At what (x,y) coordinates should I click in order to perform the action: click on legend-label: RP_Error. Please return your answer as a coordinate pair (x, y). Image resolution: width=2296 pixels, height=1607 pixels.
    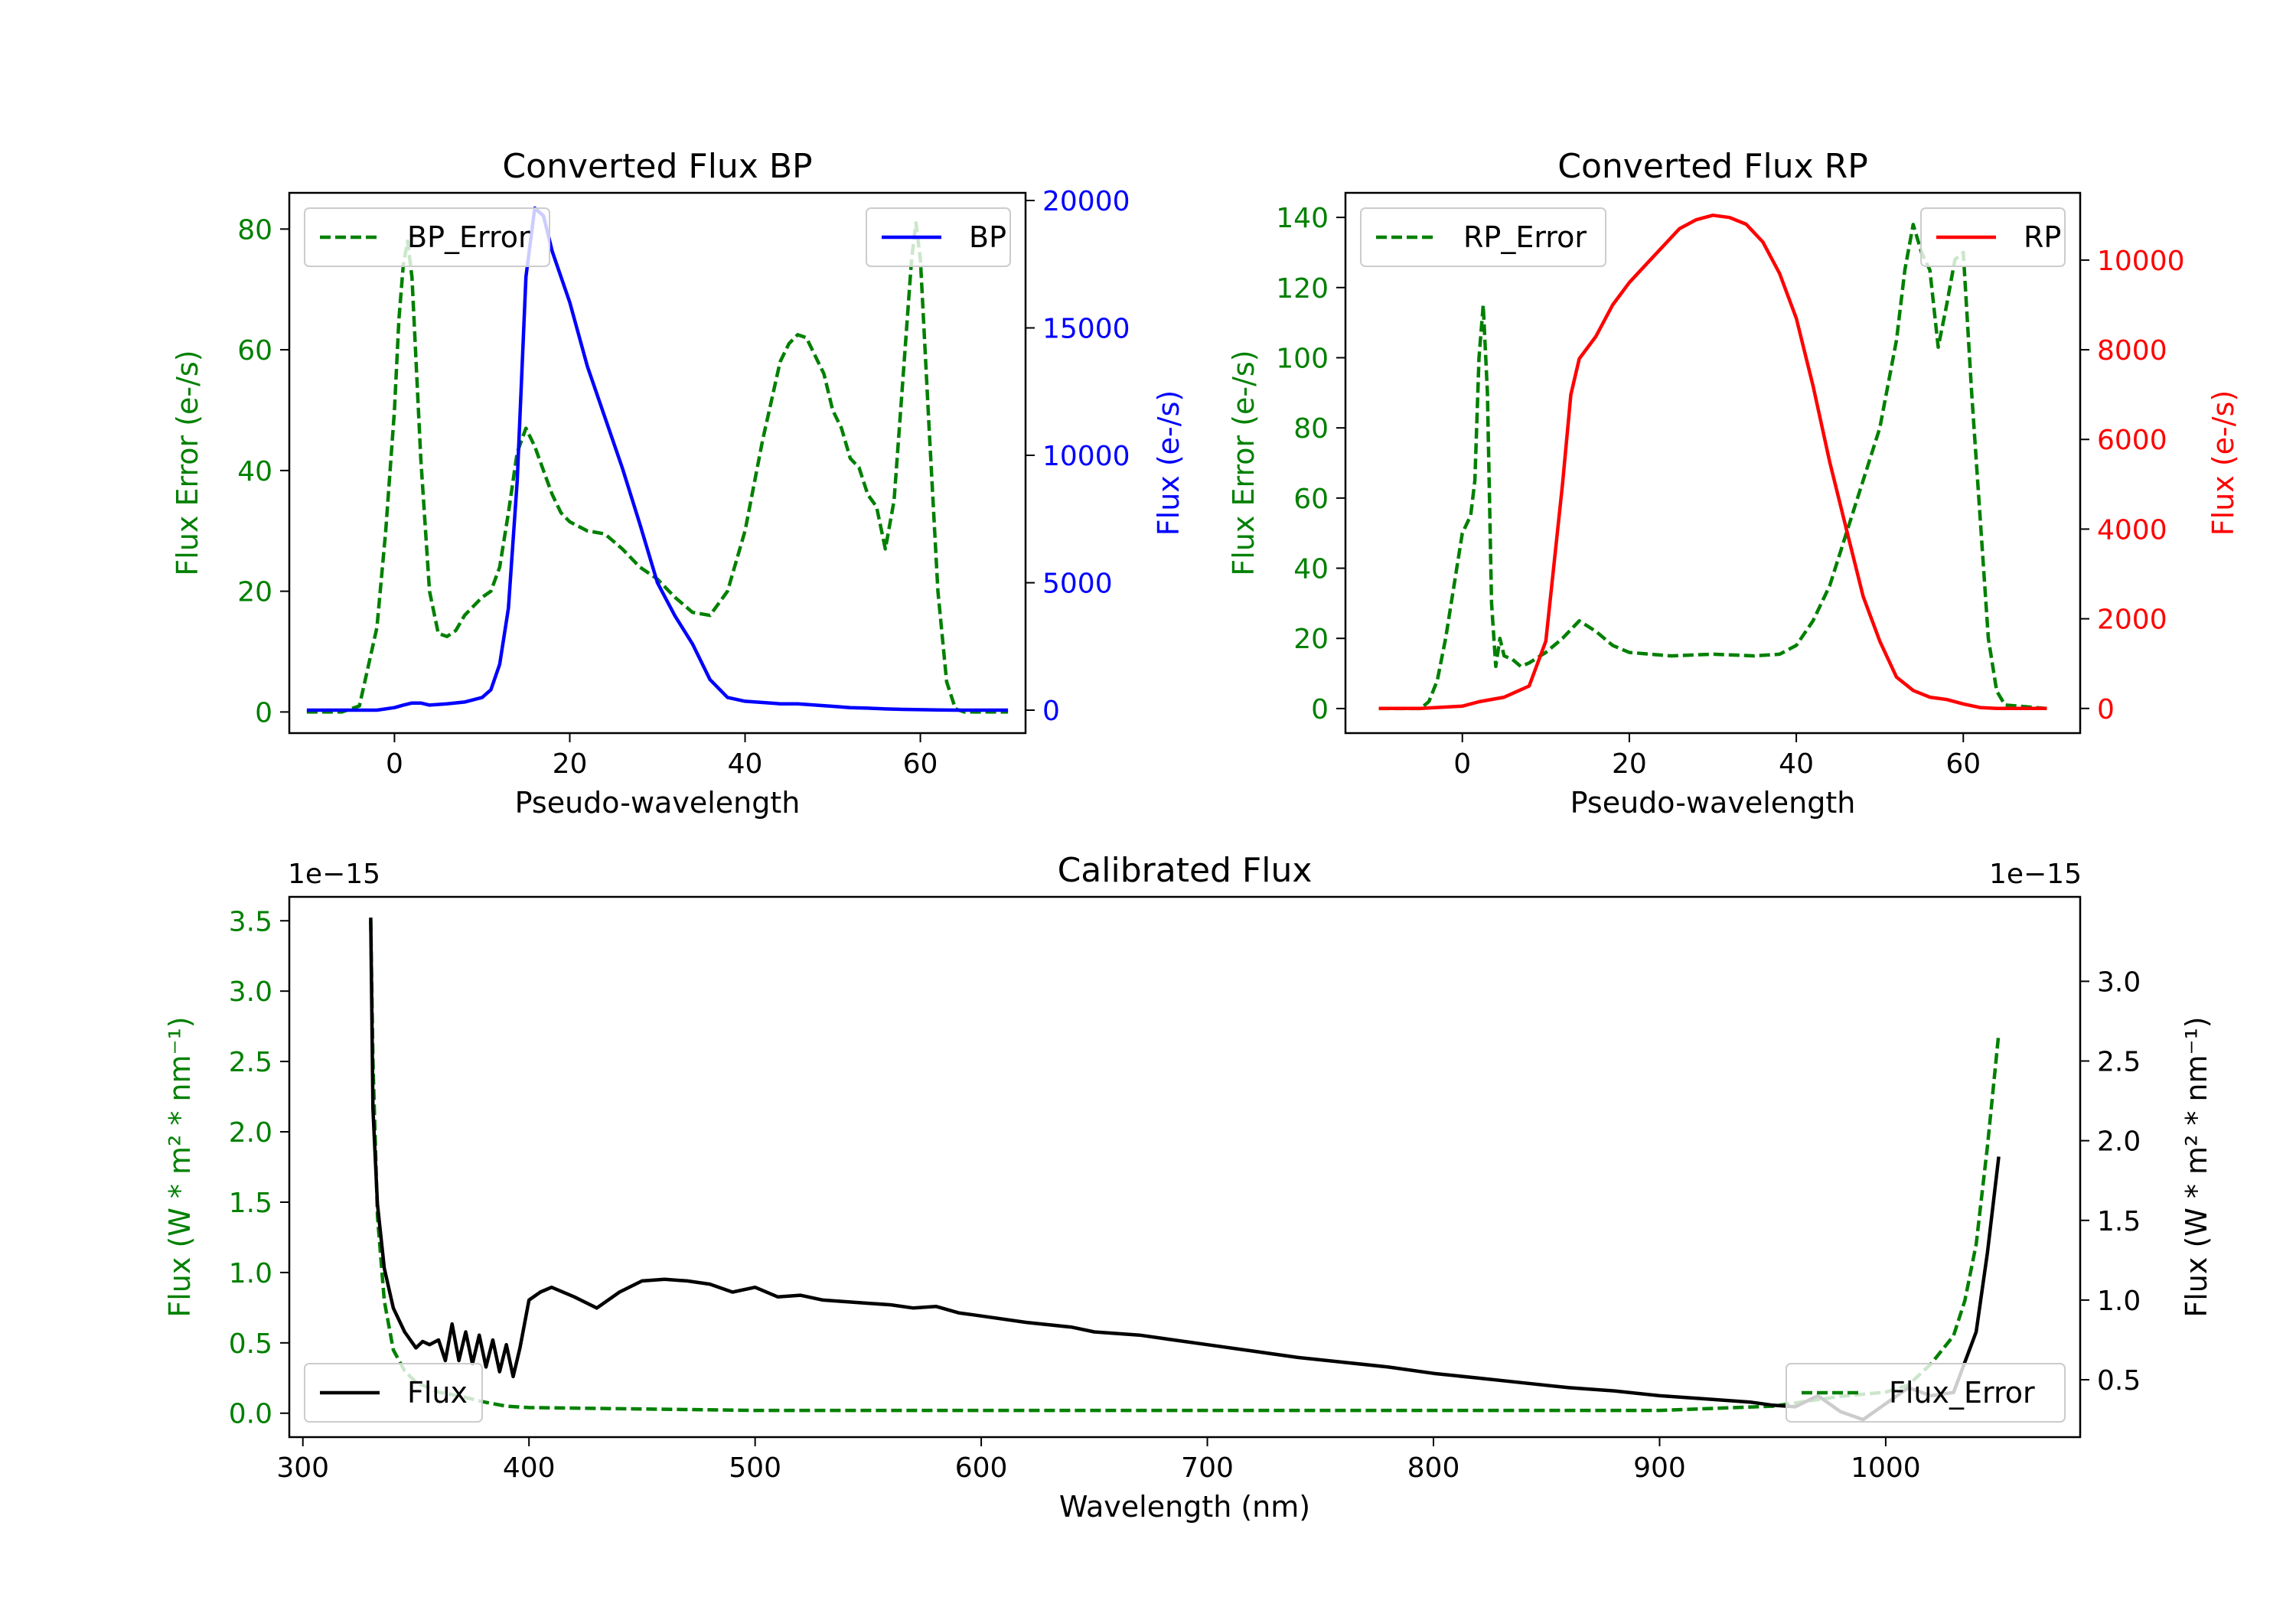
    Looking at the image, I should click on (1525, 237).